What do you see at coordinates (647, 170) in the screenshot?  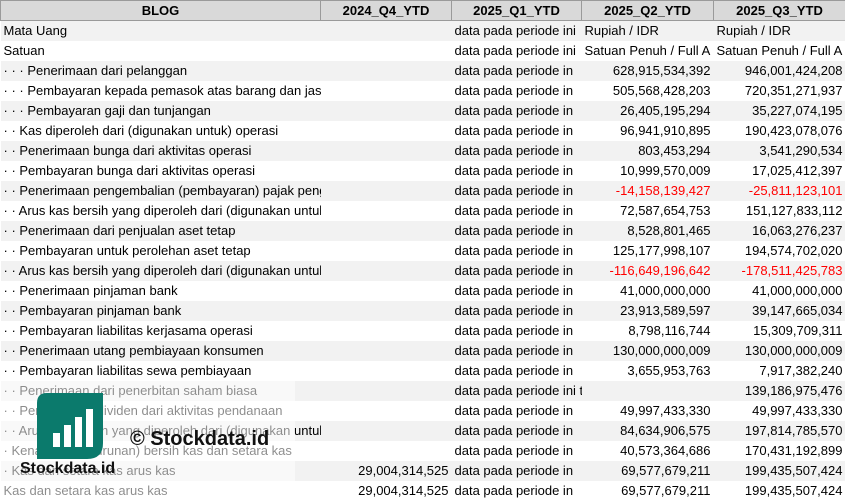 I see `table-cell: 10,999,570,009` at bounding box center [647, 170].